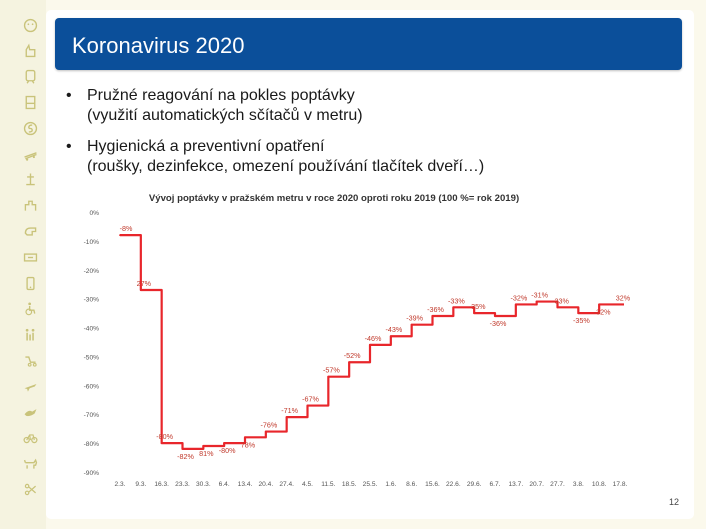 This screenshot has height=529, width=706. What do you see at coordinates (349, 484) in the screenshot?
I see `x-tick-label: 18.5.` at bounding box center [349, 484].